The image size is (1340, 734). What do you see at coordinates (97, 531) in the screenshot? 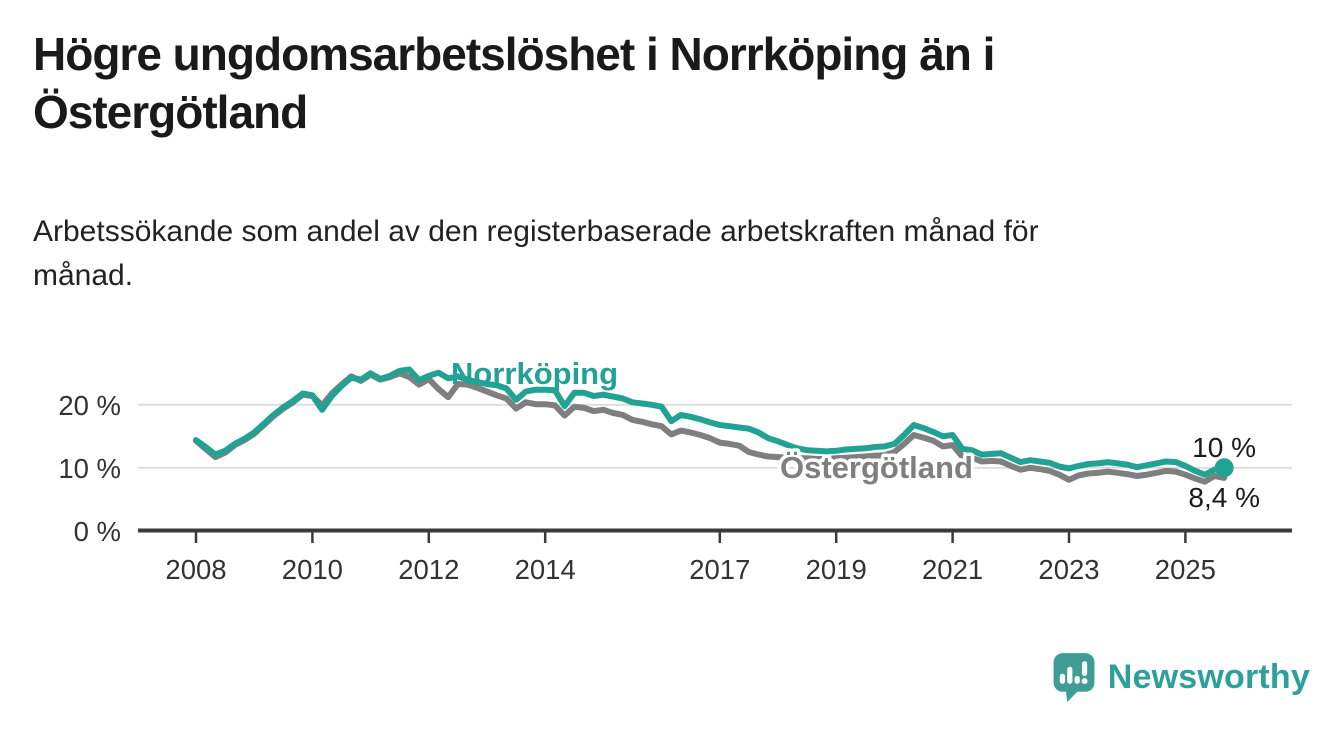
I see `y-axis-tick-label: 0 %` at bounding box center [97, 531].